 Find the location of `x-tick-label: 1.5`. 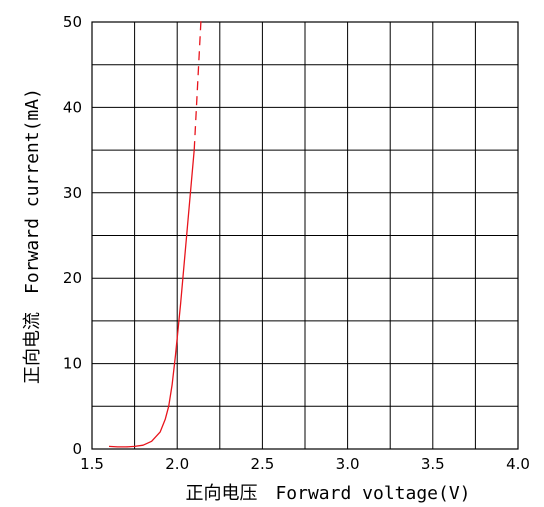

x-tick-label: 1.5 is located at coordinates (92, 464).